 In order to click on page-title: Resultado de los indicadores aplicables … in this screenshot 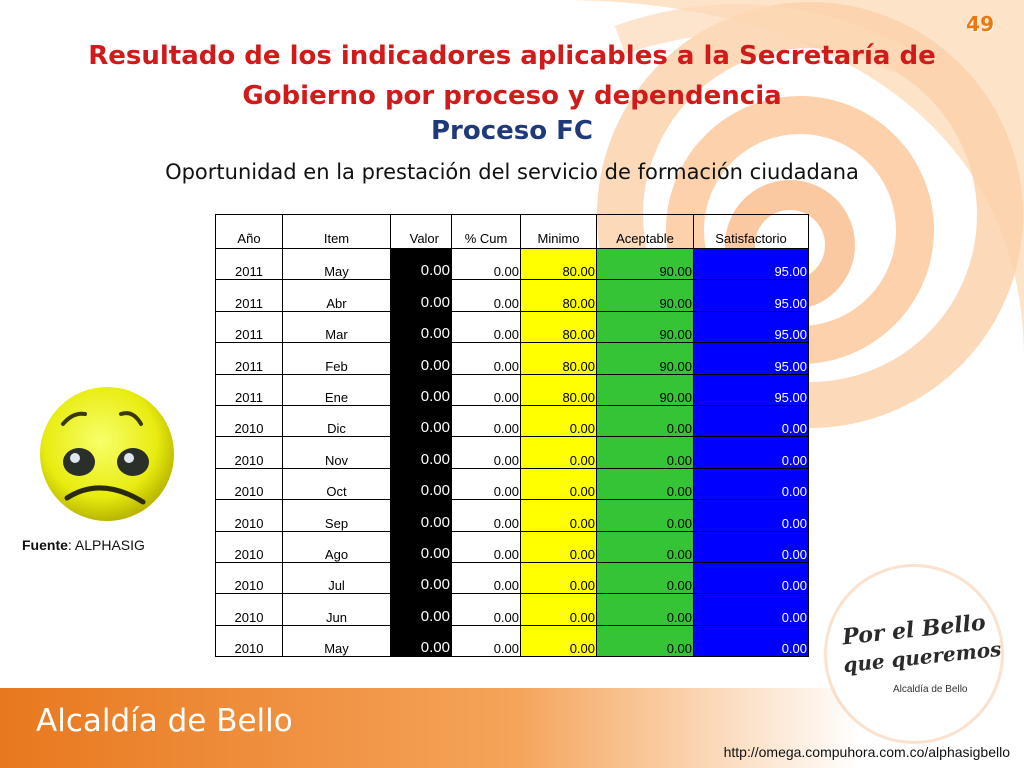, I will do `click(512, 76)`.